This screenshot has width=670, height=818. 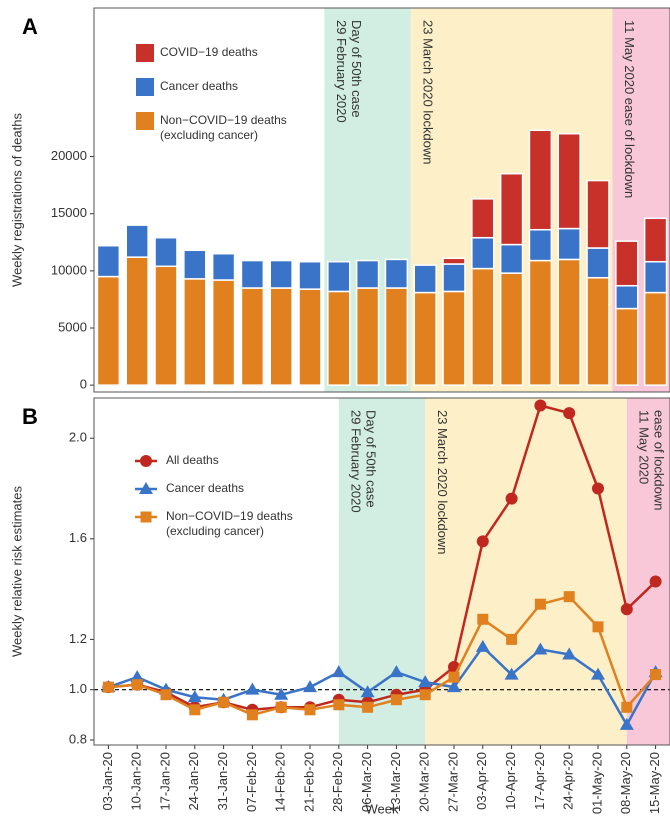 What do you see at coordinates (78, 638) in the screenshot?
I see `y-tick-label: 1.2` at bounding box center [78, 638].